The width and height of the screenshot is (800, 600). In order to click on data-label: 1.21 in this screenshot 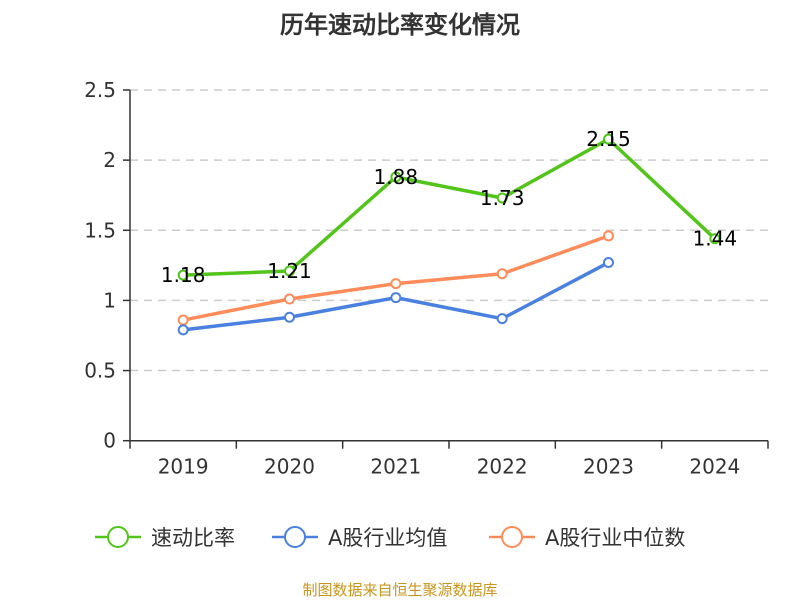, I will do `click(289, 271)`.